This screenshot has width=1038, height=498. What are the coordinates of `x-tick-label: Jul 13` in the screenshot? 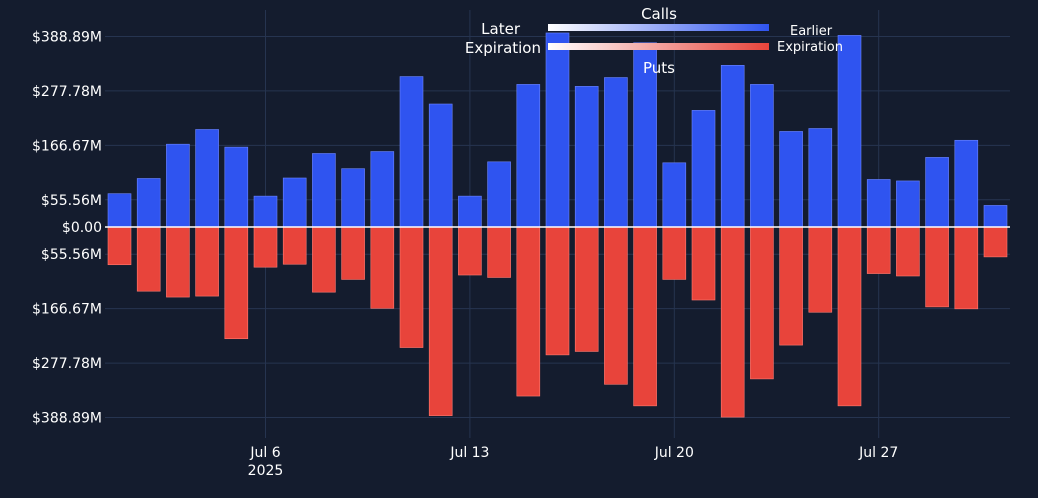 It's located at (469, 453).